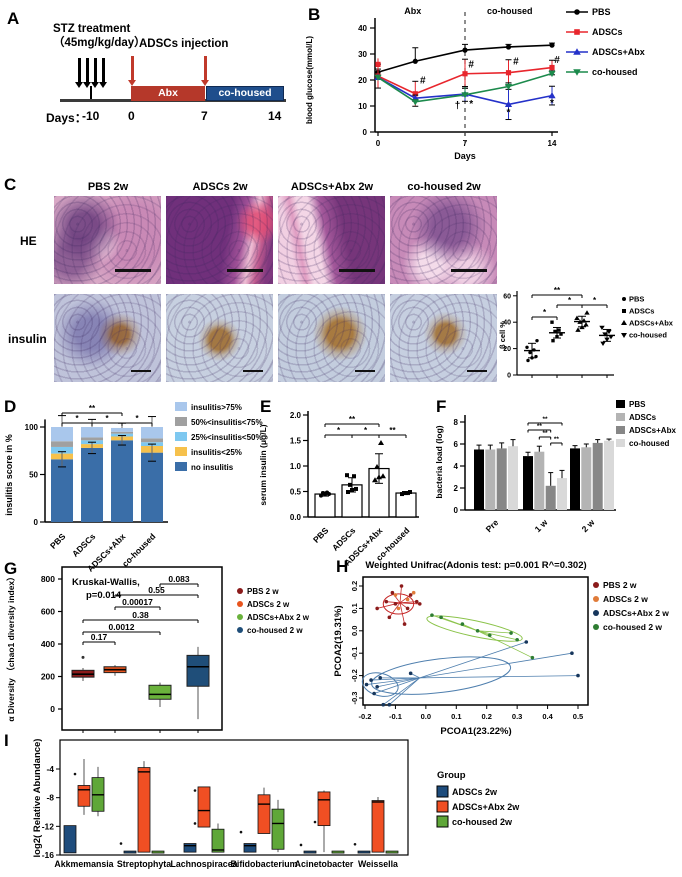 The image size is (682, 877). What do you see at coordinates (11, 646) in the screenshot?
I see `svg-text:α Diversity （chao1 diversity i: α Diversity （chao1 diversity index）` at bounding box center [11, 646].